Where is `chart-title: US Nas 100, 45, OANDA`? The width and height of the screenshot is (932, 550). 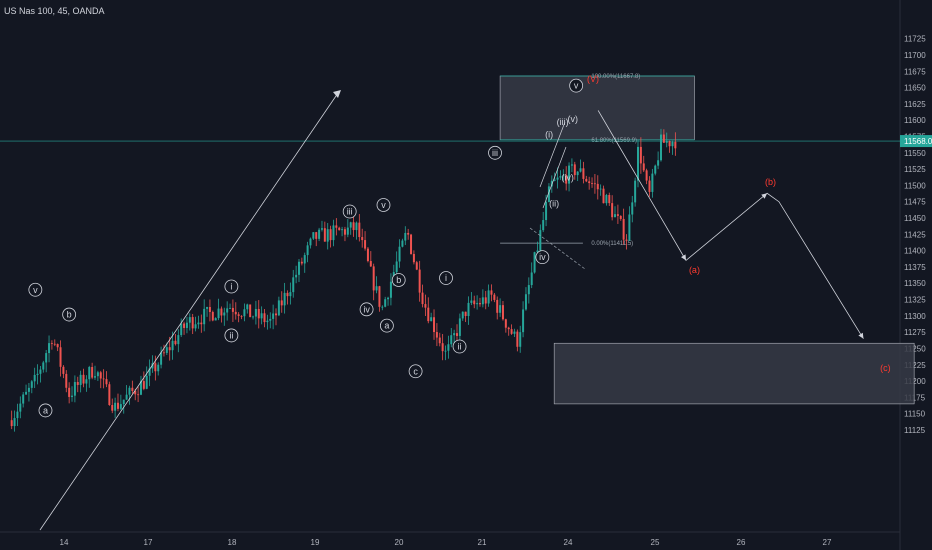 chart-title: US Nas 100, 45, OANDA is located at coordinates (54, 11).